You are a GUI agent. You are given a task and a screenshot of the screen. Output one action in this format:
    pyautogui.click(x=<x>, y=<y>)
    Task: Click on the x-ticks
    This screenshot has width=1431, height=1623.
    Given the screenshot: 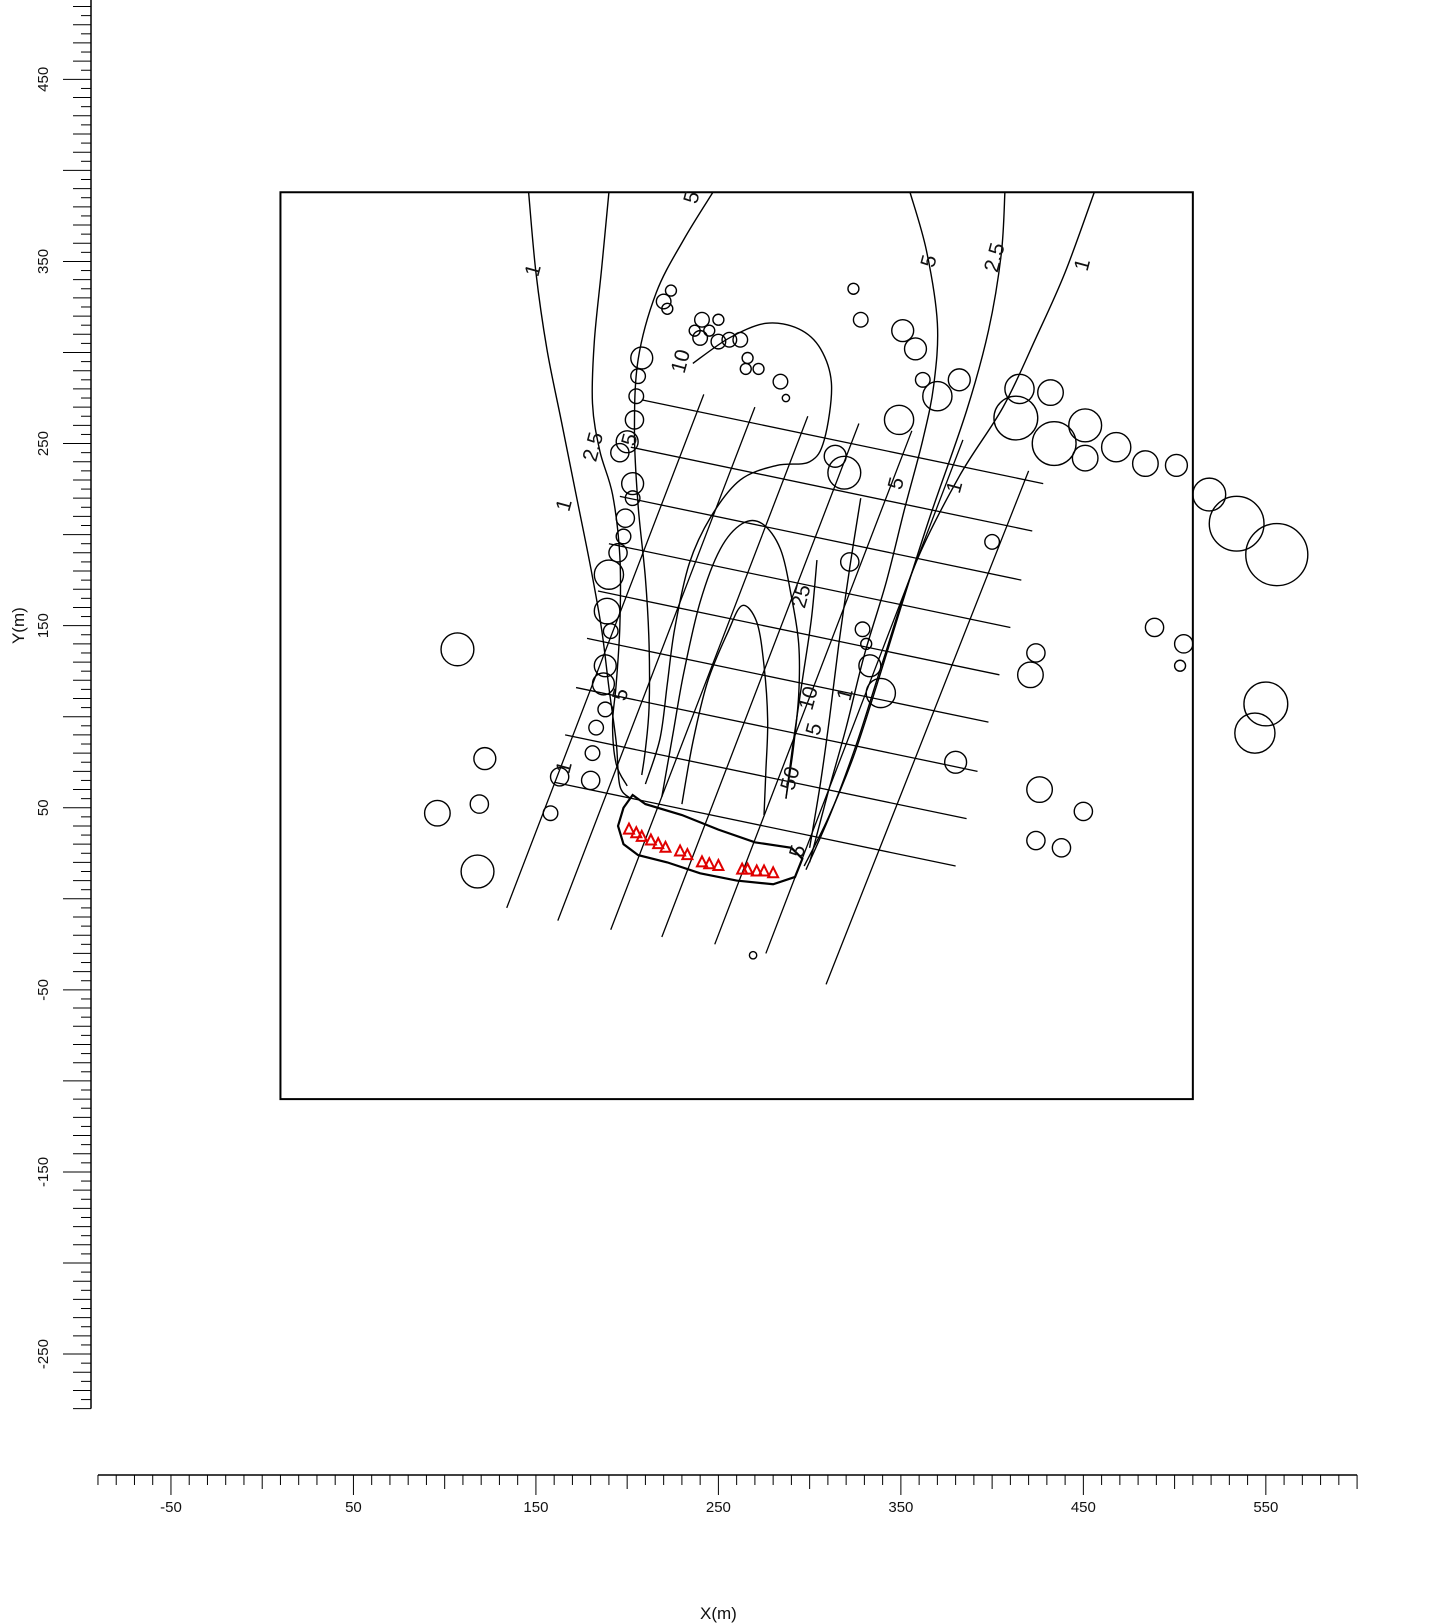 What is the action you would take?
    pyautogui.click(x=727, y=1485)
    